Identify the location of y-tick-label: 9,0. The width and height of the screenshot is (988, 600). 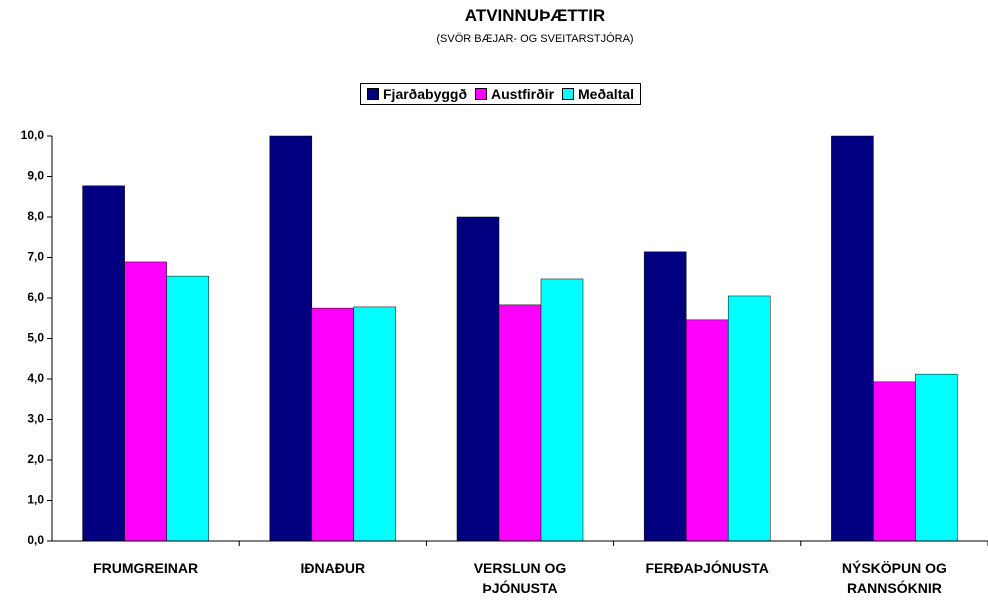
(35, 176).